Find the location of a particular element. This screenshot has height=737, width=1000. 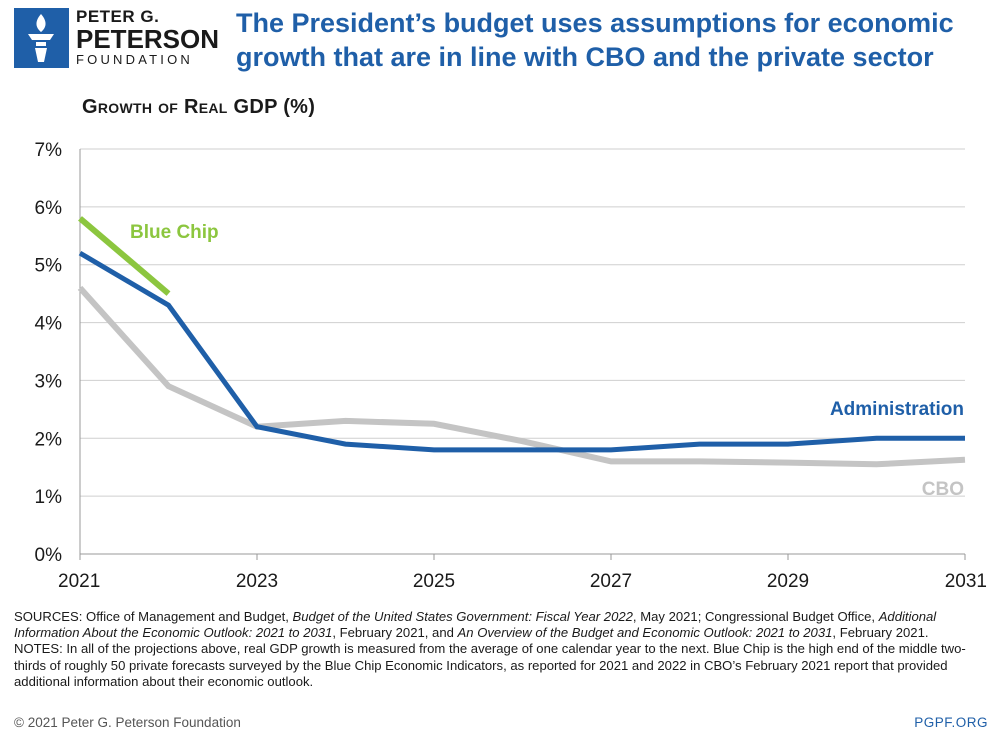

y-tick-label: 2% is located at coordinates (49, 439).